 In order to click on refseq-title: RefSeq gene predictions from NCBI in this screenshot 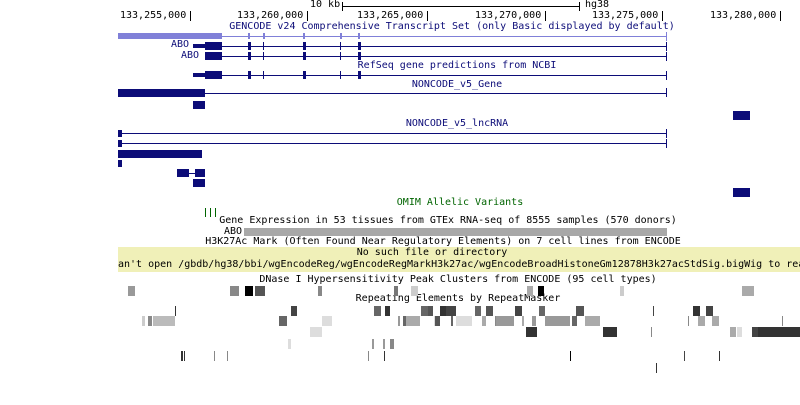, I will do `click(457, 65)`.